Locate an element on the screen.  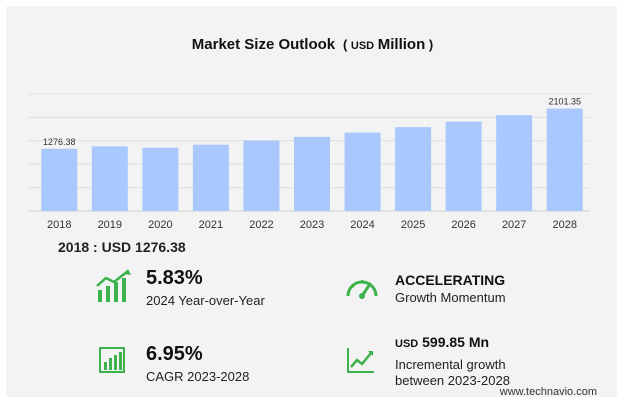
title-text: Market Size Outlook is located at coordinates (263, 44).